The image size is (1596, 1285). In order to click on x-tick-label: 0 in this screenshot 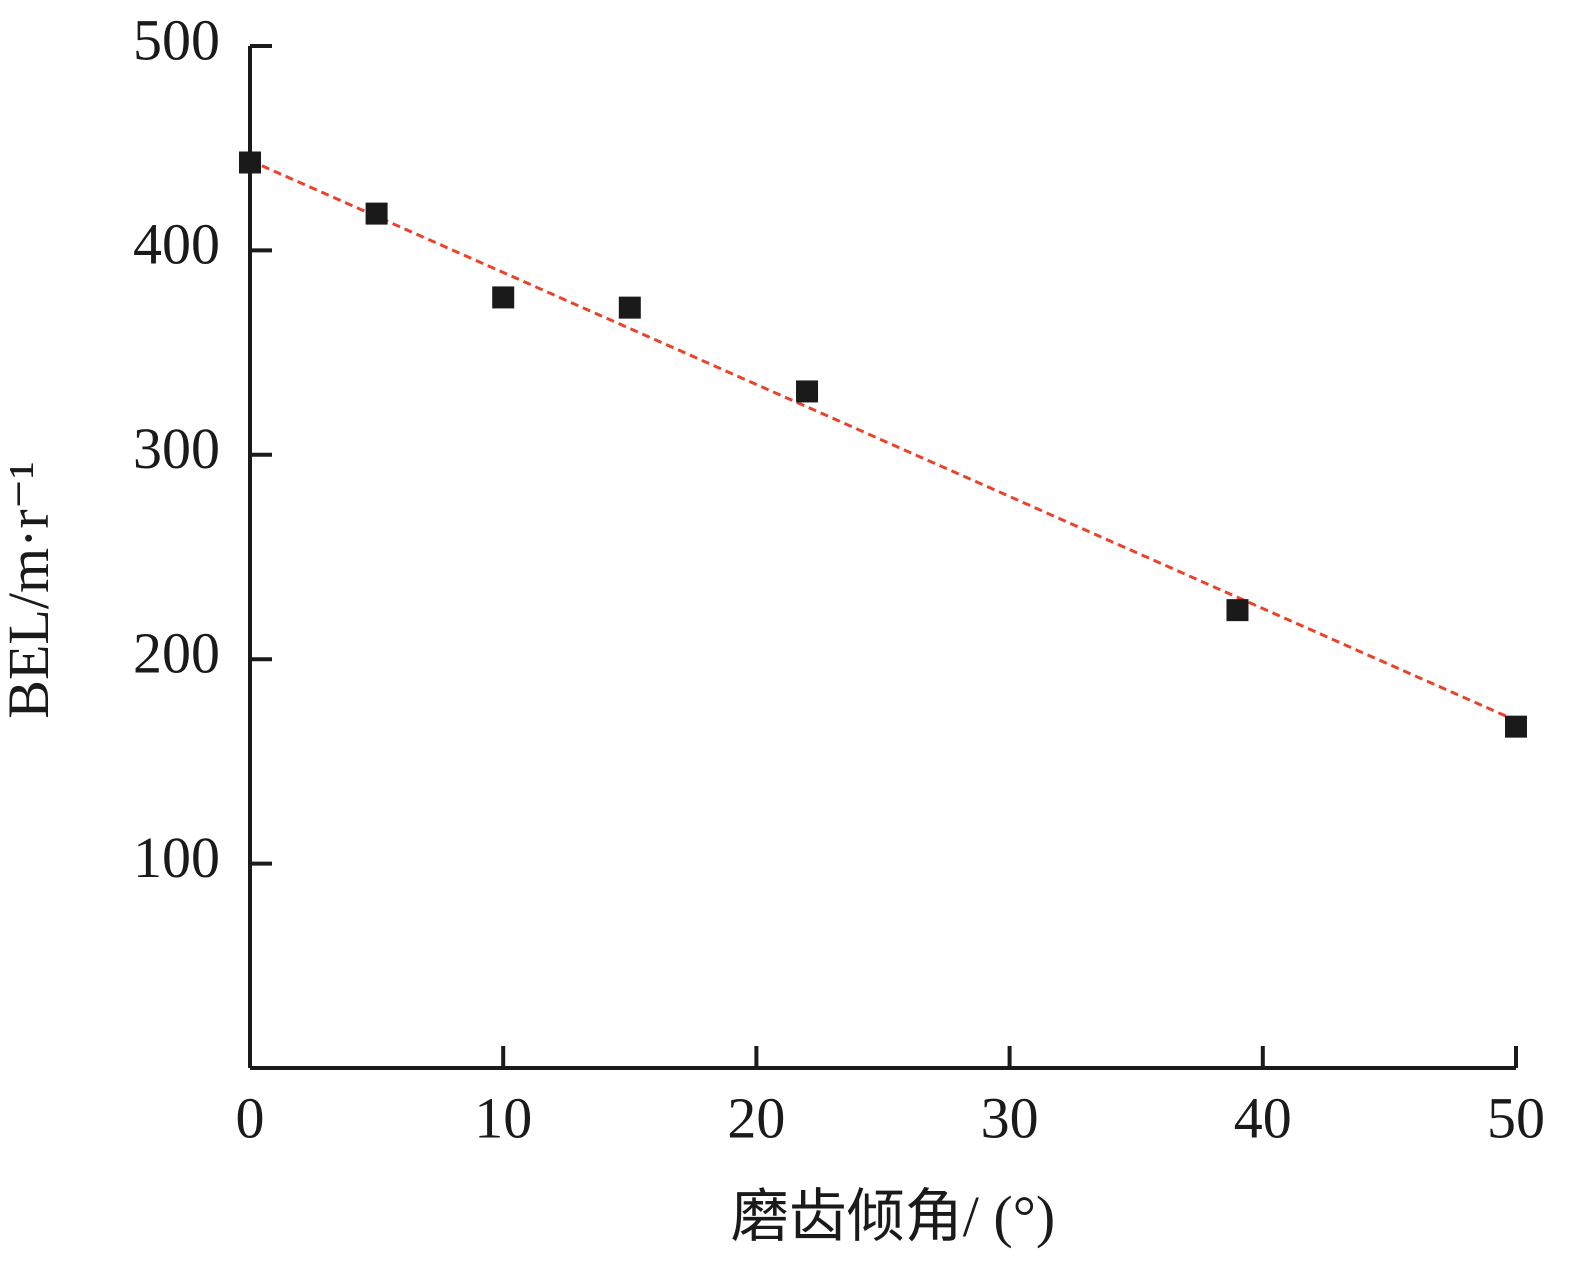, I will do `click(250, 1117)`.